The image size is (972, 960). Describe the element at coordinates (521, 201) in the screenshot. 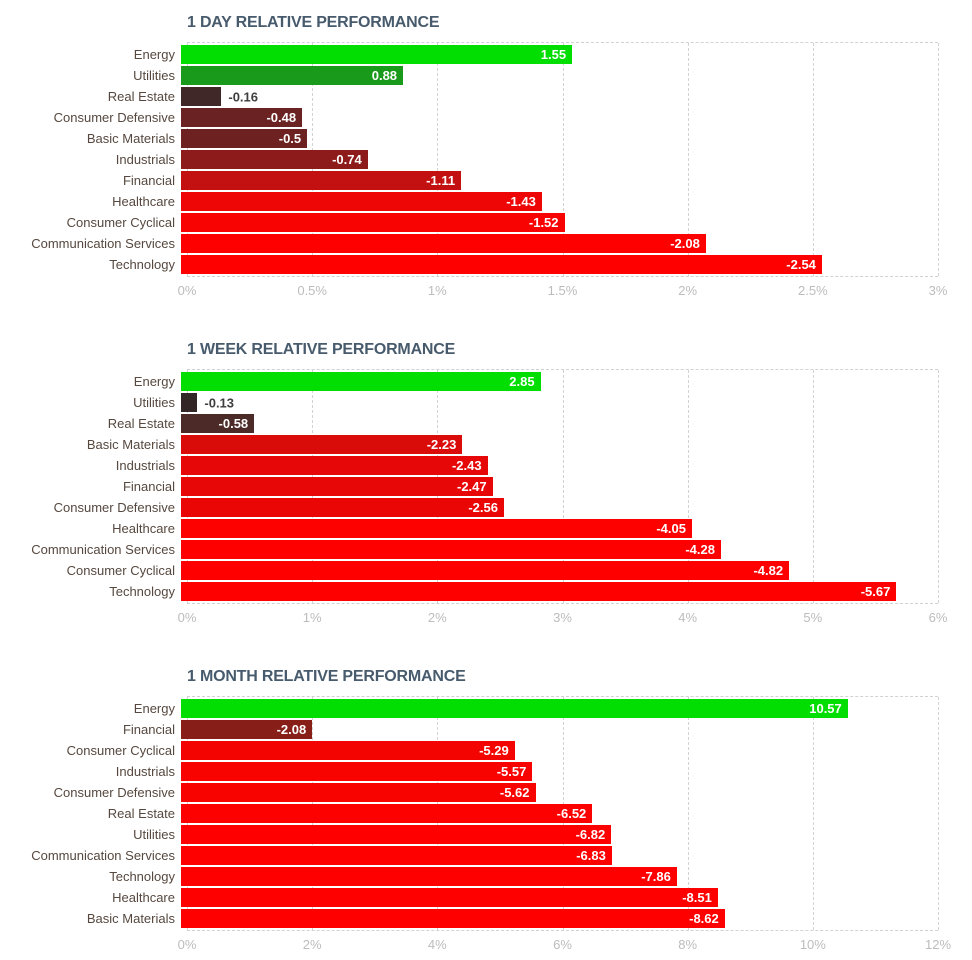

I see `bar-value-label: -1.43` at that location.